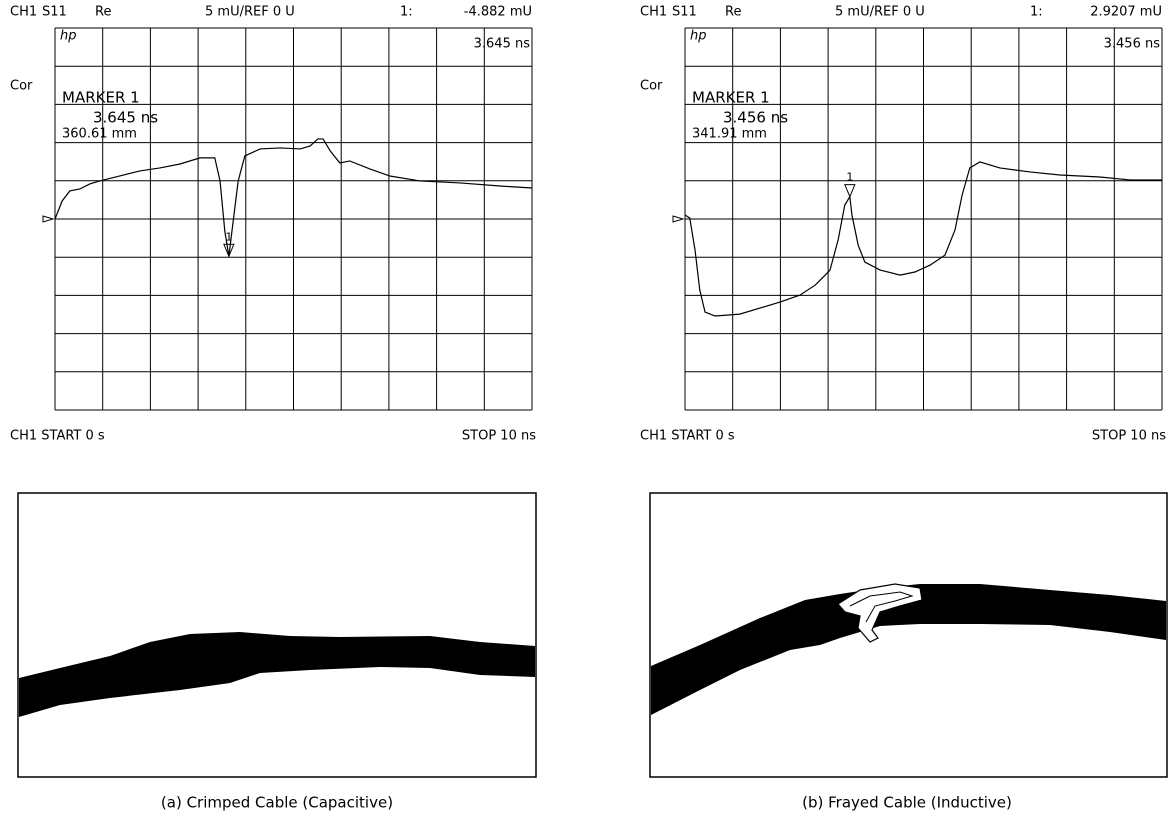 Image resolution: width=1172 pixels, height=818 pixels. I want to click on marker-distance: 360.61 mm, so click(99, 134).